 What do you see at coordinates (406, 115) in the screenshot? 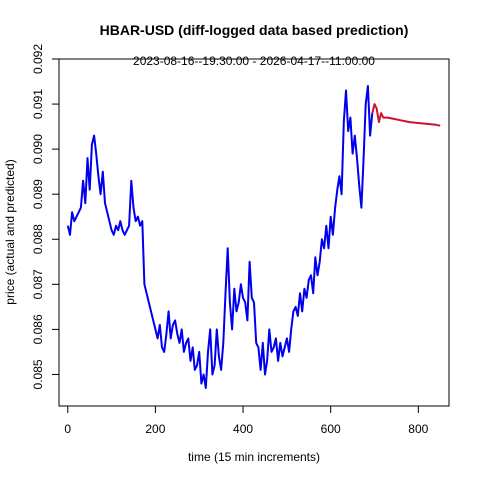
I see `predicted-series-line` at bounding box center [406, 115].